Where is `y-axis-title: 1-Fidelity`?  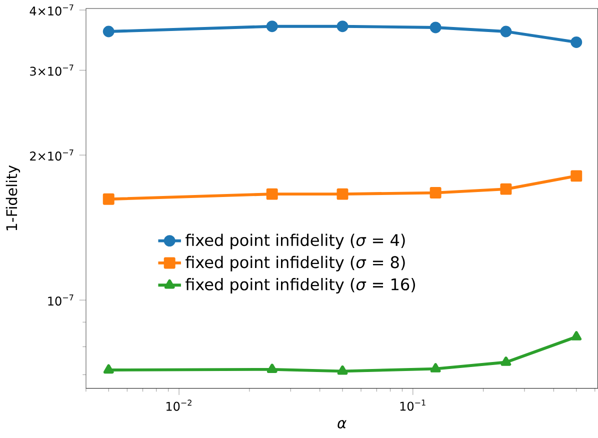 y-axis-title: 1-Fidelity is located at coordinates (13, 197).